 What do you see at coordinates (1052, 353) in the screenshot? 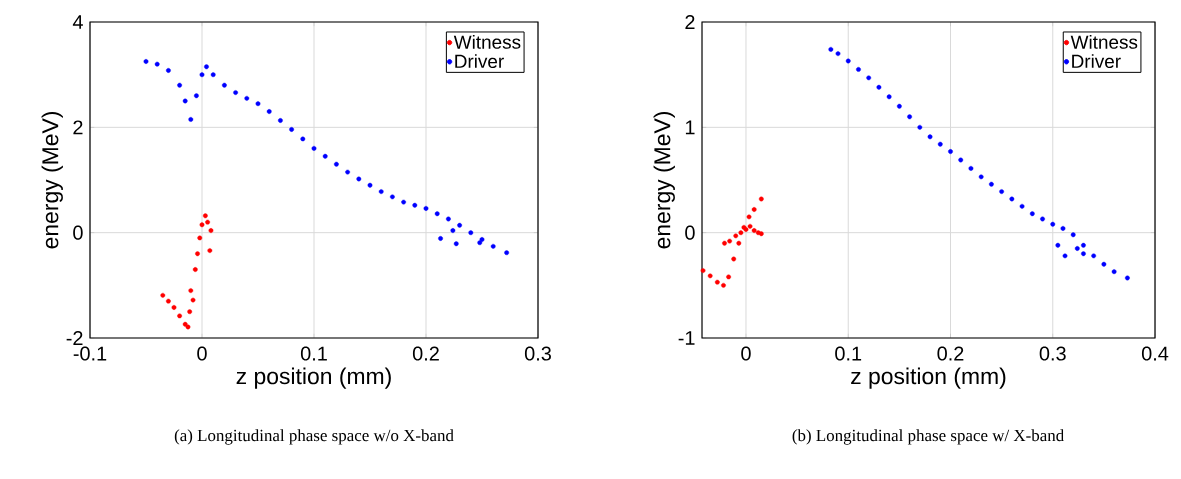
I see `x-tick-label: 0.3` at bounding box center [1052, 353].